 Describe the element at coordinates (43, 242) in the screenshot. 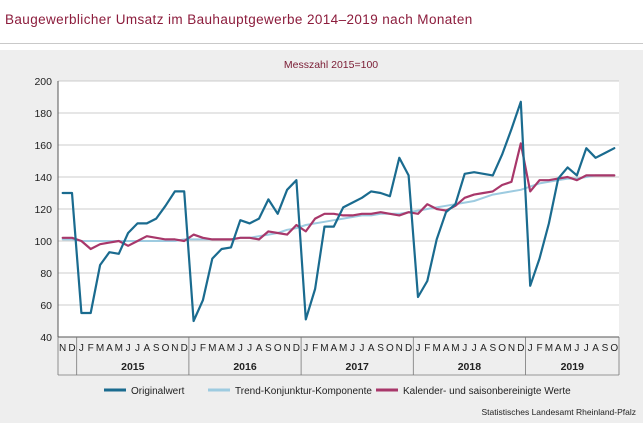

I see `y-tick-label: 100` at that location.